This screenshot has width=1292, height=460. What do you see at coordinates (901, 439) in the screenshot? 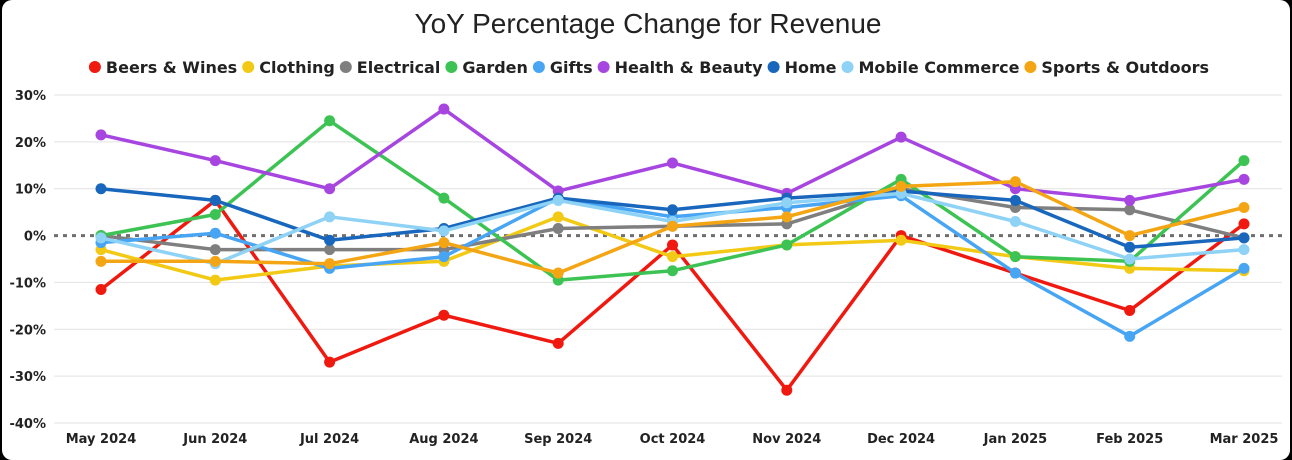
I see `x-tick-label: Dec 2024` at bounding box center [901, 439].